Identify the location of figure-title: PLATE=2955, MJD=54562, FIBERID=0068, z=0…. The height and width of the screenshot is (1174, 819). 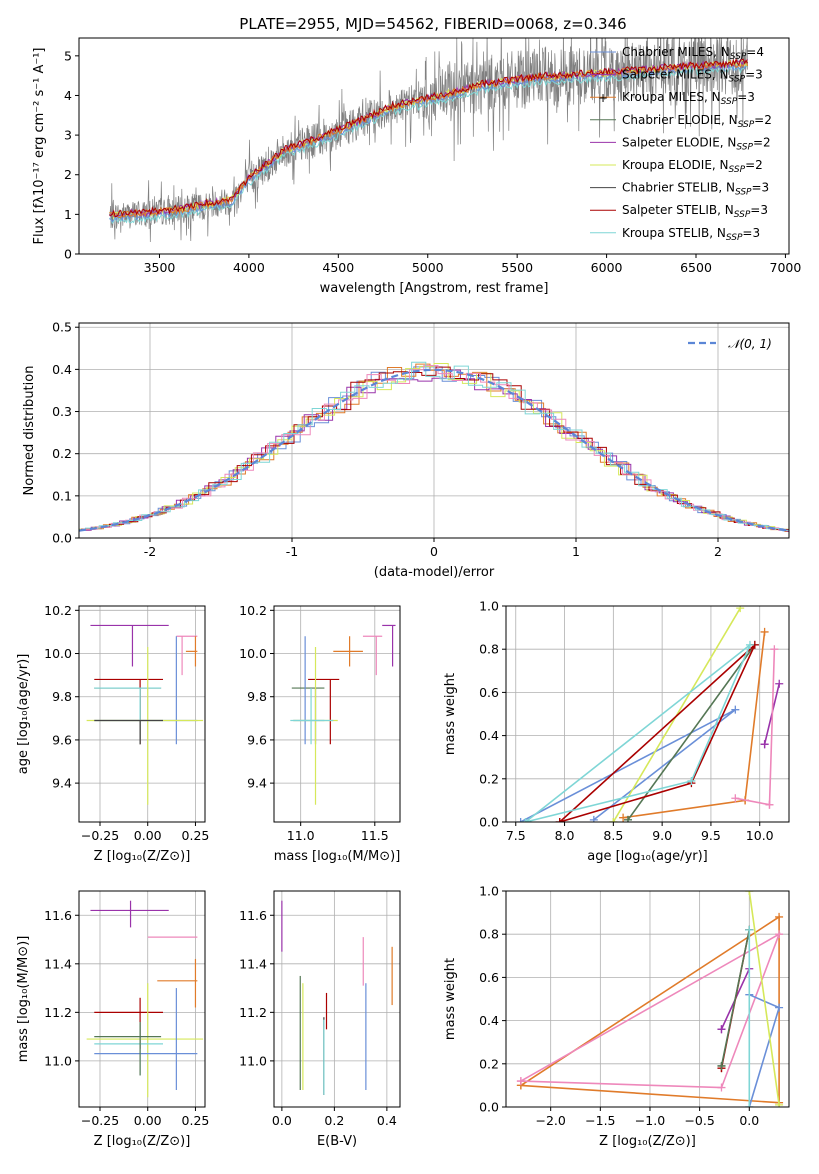
(432, 24).